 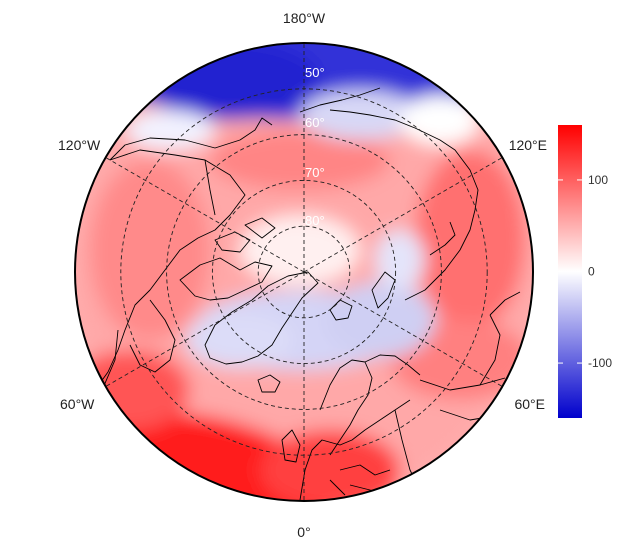 I want to click on lon-label-120w: 120°W, so click(x=79, y=145).